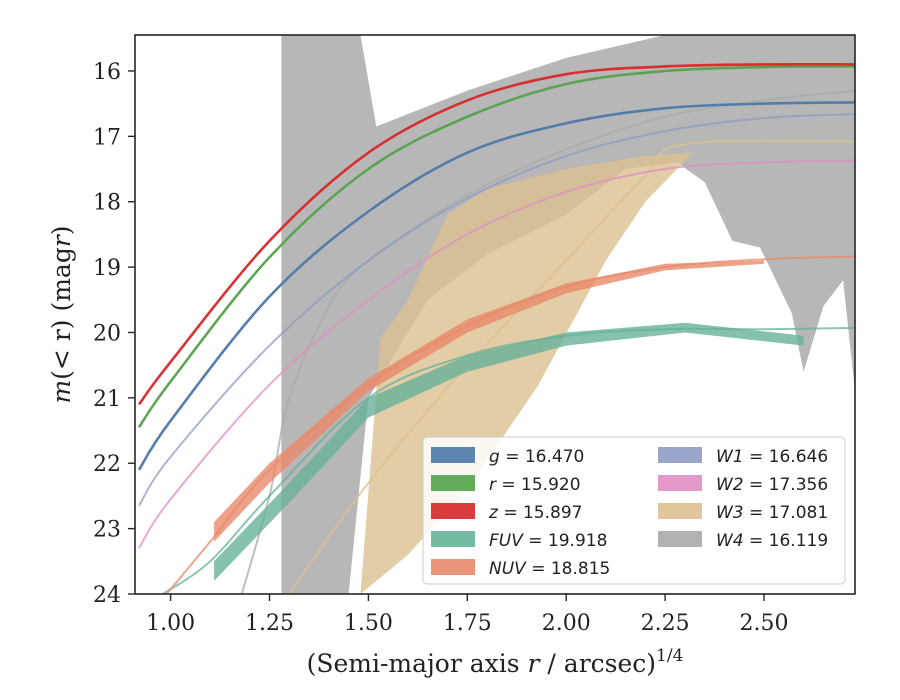 This screenshot has height=700, width=900. Describe the element at coordinates (107, 268) in the screenshot. I see `y-tick-label: 19` at that location.